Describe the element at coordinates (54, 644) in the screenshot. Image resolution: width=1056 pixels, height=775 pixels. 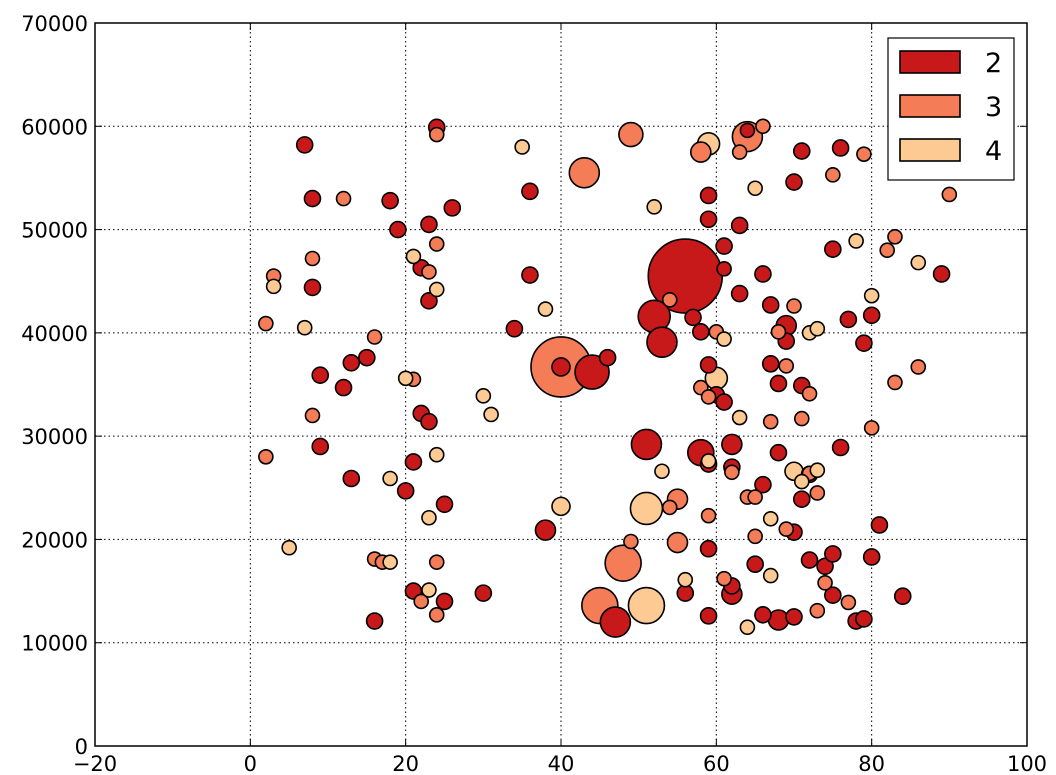
I see `y-tick-label: 10000` at that location.